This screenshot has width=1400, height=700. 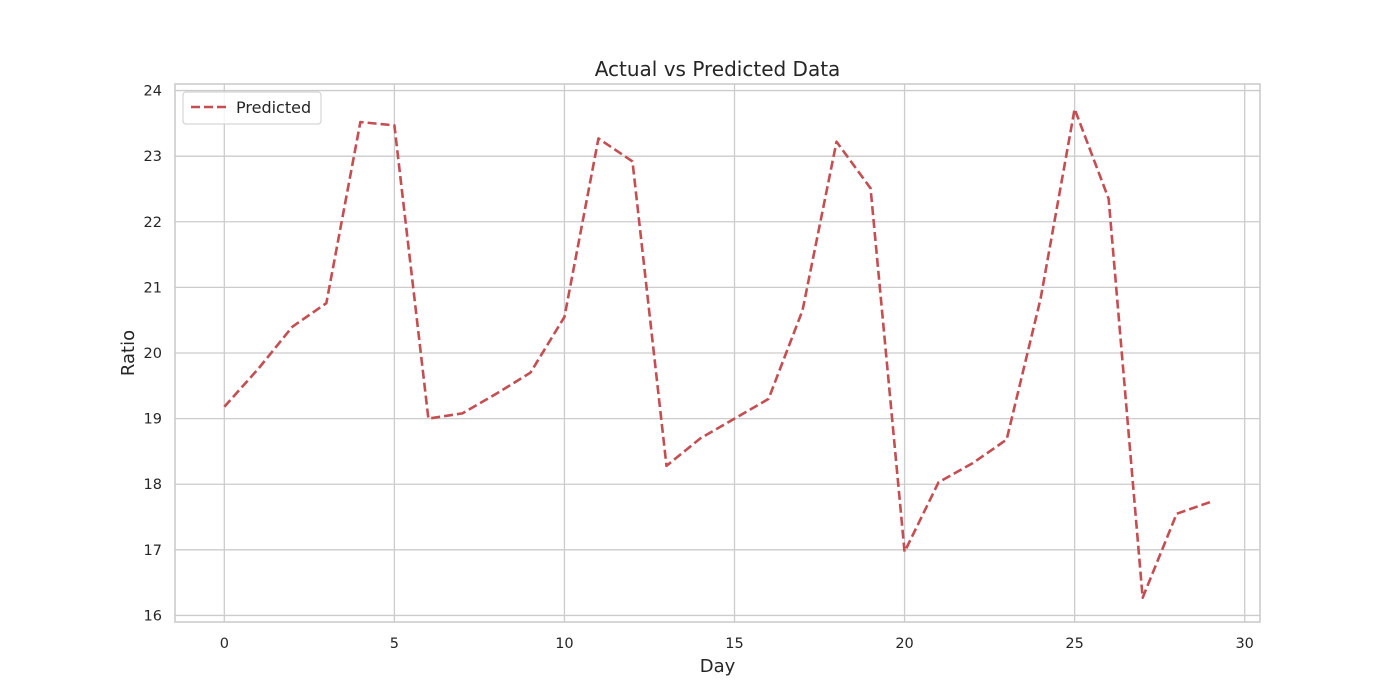 What do you see at coordinates (718, 69) in the screenshot?
I see `chart-title: Actual vs Predicted Data` at bounding box center [718, 69].